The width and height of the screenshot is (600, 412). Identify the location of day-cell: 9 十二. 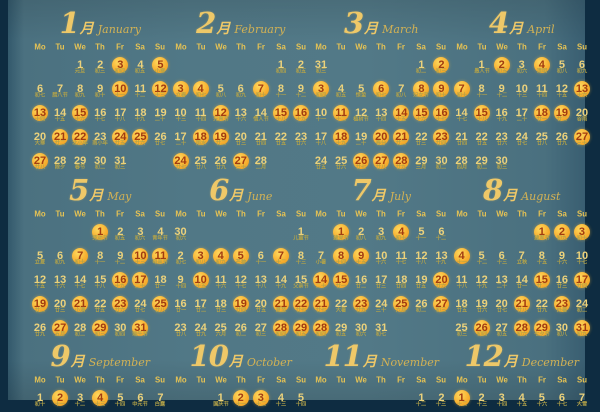
(301, 91).